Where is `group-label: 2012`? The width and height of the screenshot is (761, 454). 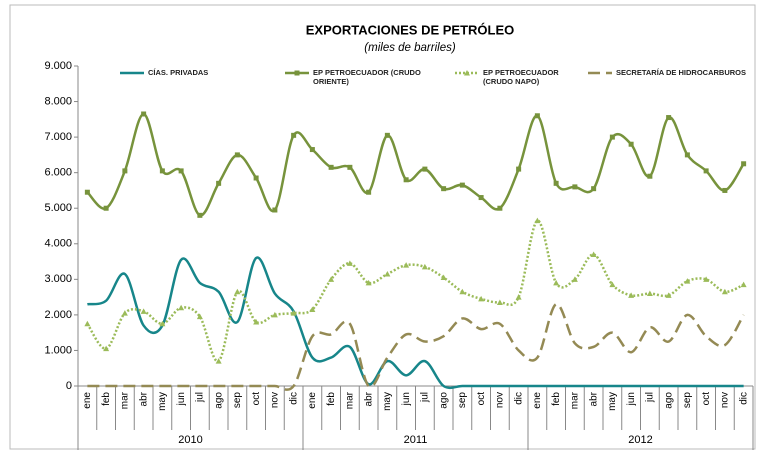
group-label: 2012 is located at coordinates (640, 440).